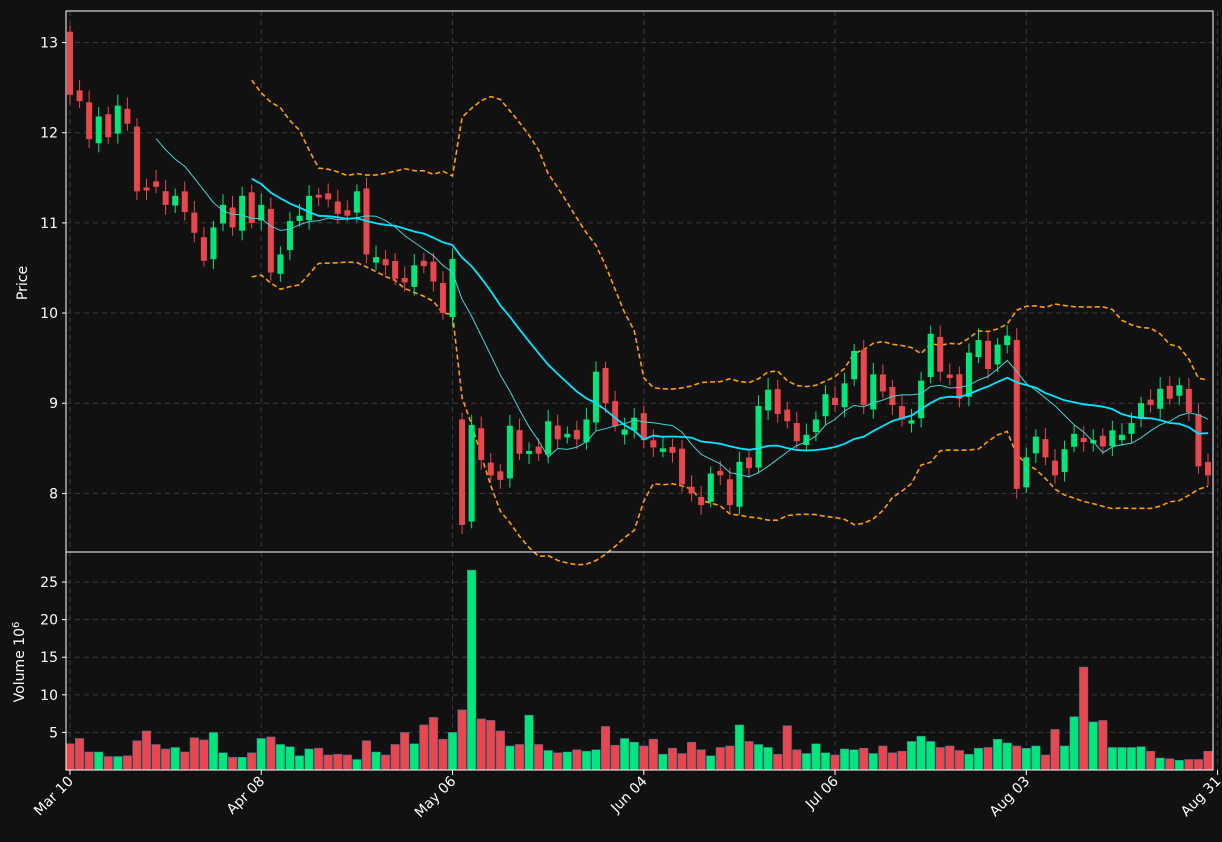 Image resolution: width=1222 pixels, height=842 pixels. Describe the element at coordinates (49, 621) in the screenshot. I see `volume-tick-label: 20` at that location.